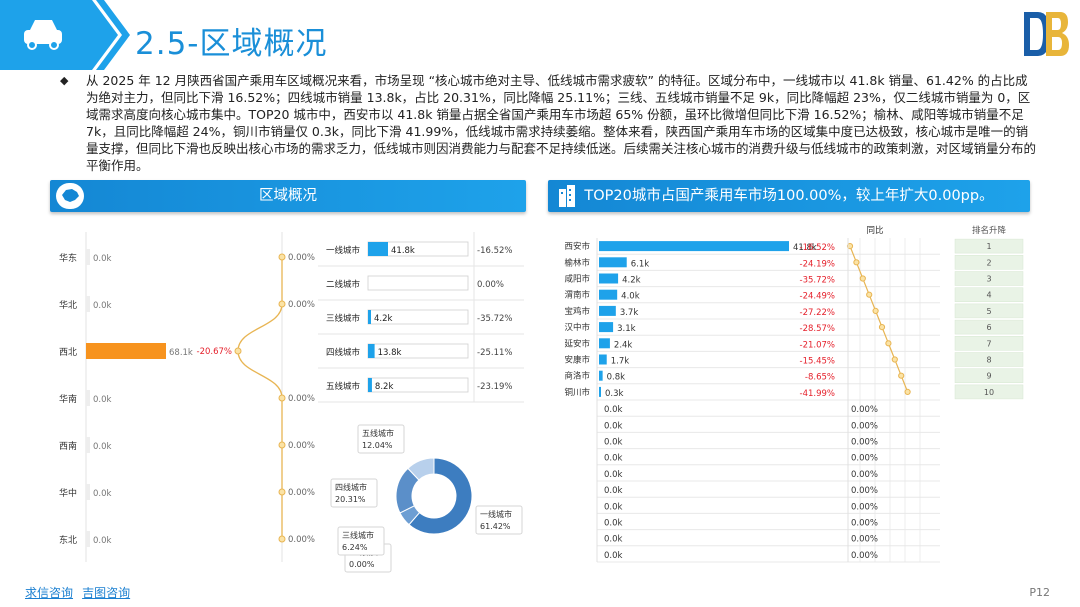 The height and width of the screenshot is (607, 1080). Describe the element at coordinates (494, 319) in the screenshot. I see `tier-yoy-label: -35.72%` at that location.